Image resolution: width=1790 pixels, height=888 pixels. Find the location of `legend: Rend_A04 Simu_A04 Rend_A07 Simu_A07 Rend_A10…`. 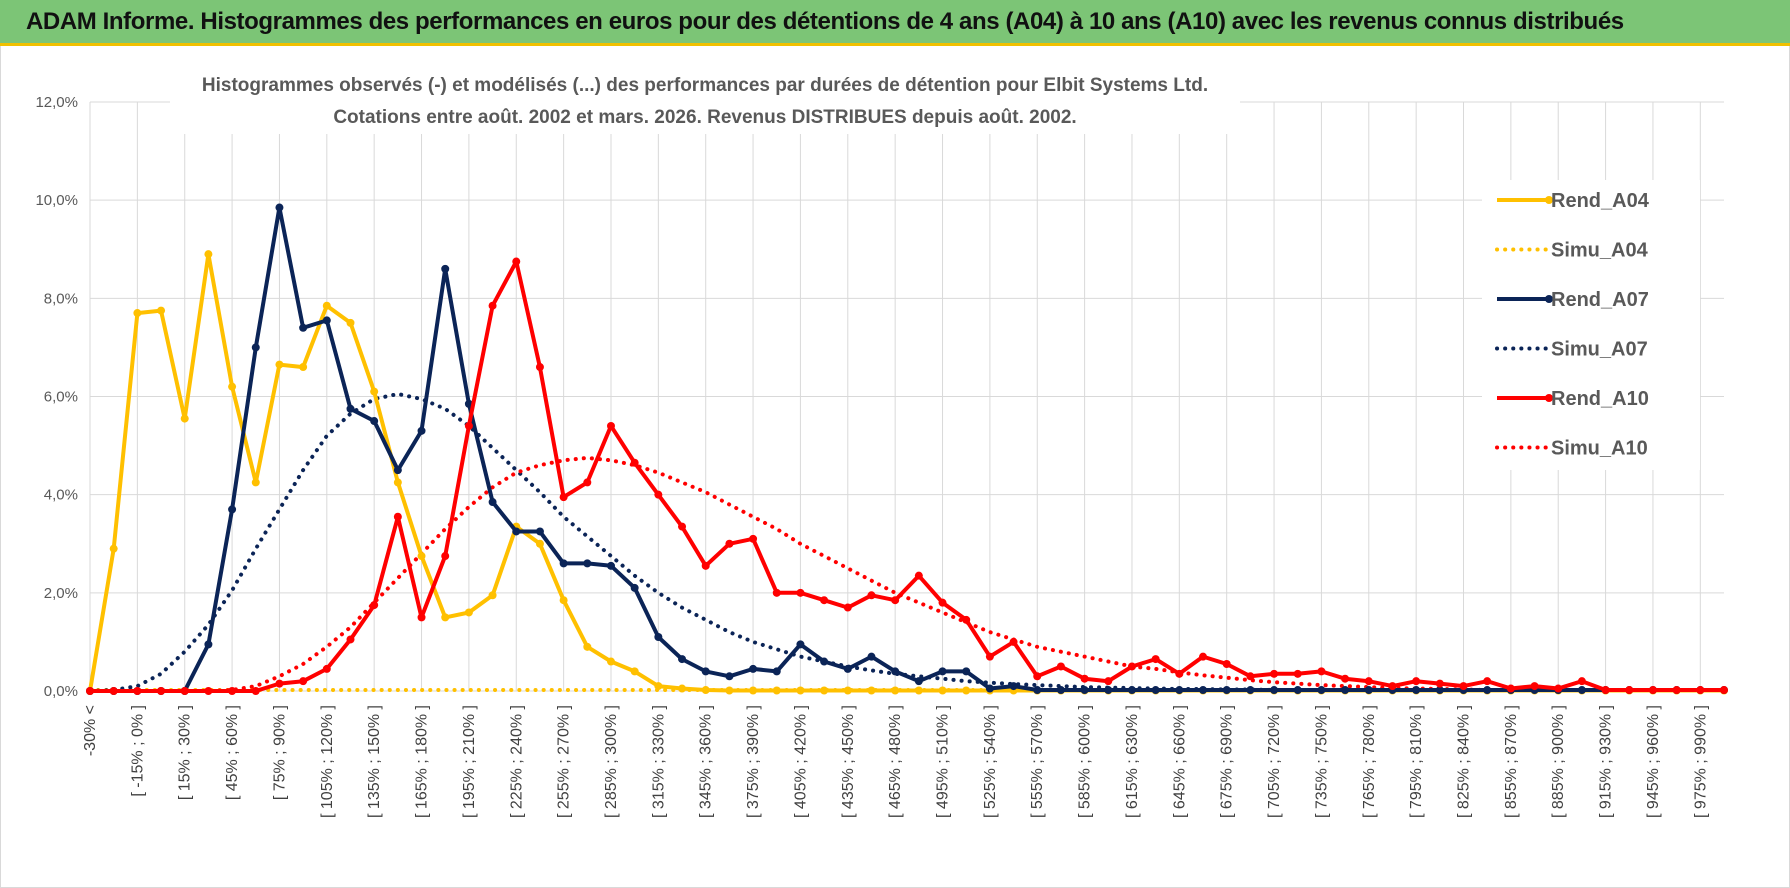

legend: Rend_A04 Simu_A04 Rend_A07 Simu_A07 Rend_A10… is located at coordinates (1591, 325).